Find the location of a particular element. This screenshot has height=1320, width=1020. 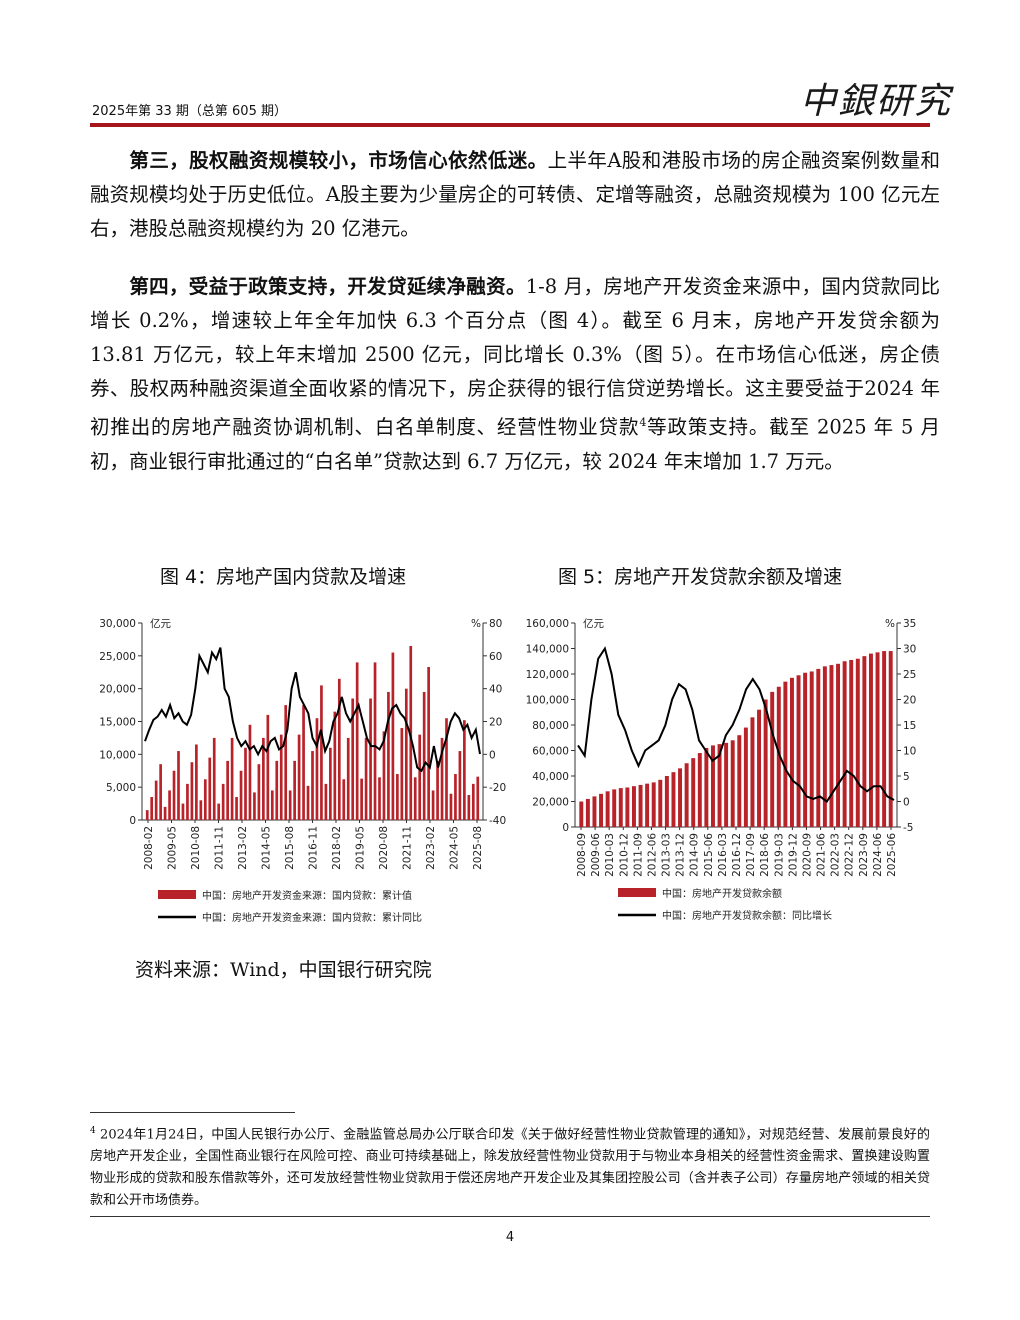

x-tick-label: 2013-02 is located at coordinates (243, 848).